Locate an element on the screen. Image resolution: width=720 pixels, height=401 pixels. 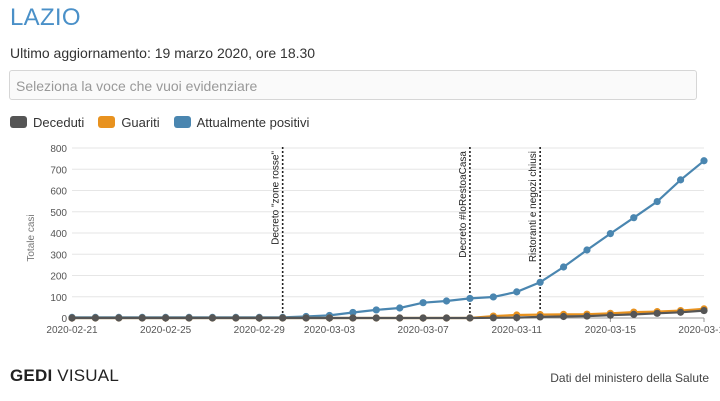
y-tick-label: 500 is located at coordinates (58, 213).